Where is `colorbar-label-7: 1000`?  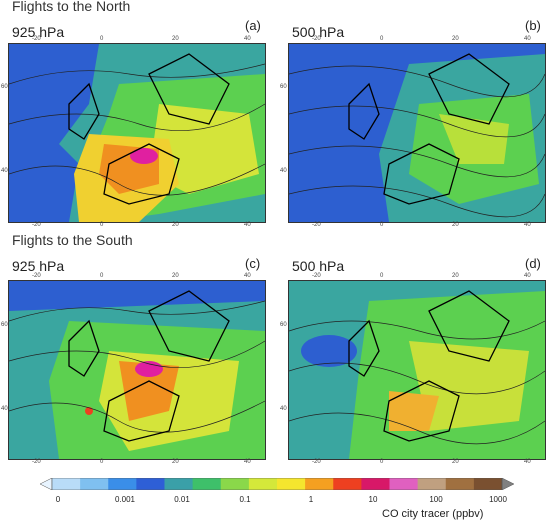 colorbar-label-7: 1000 is located at coordinates (498, 499).